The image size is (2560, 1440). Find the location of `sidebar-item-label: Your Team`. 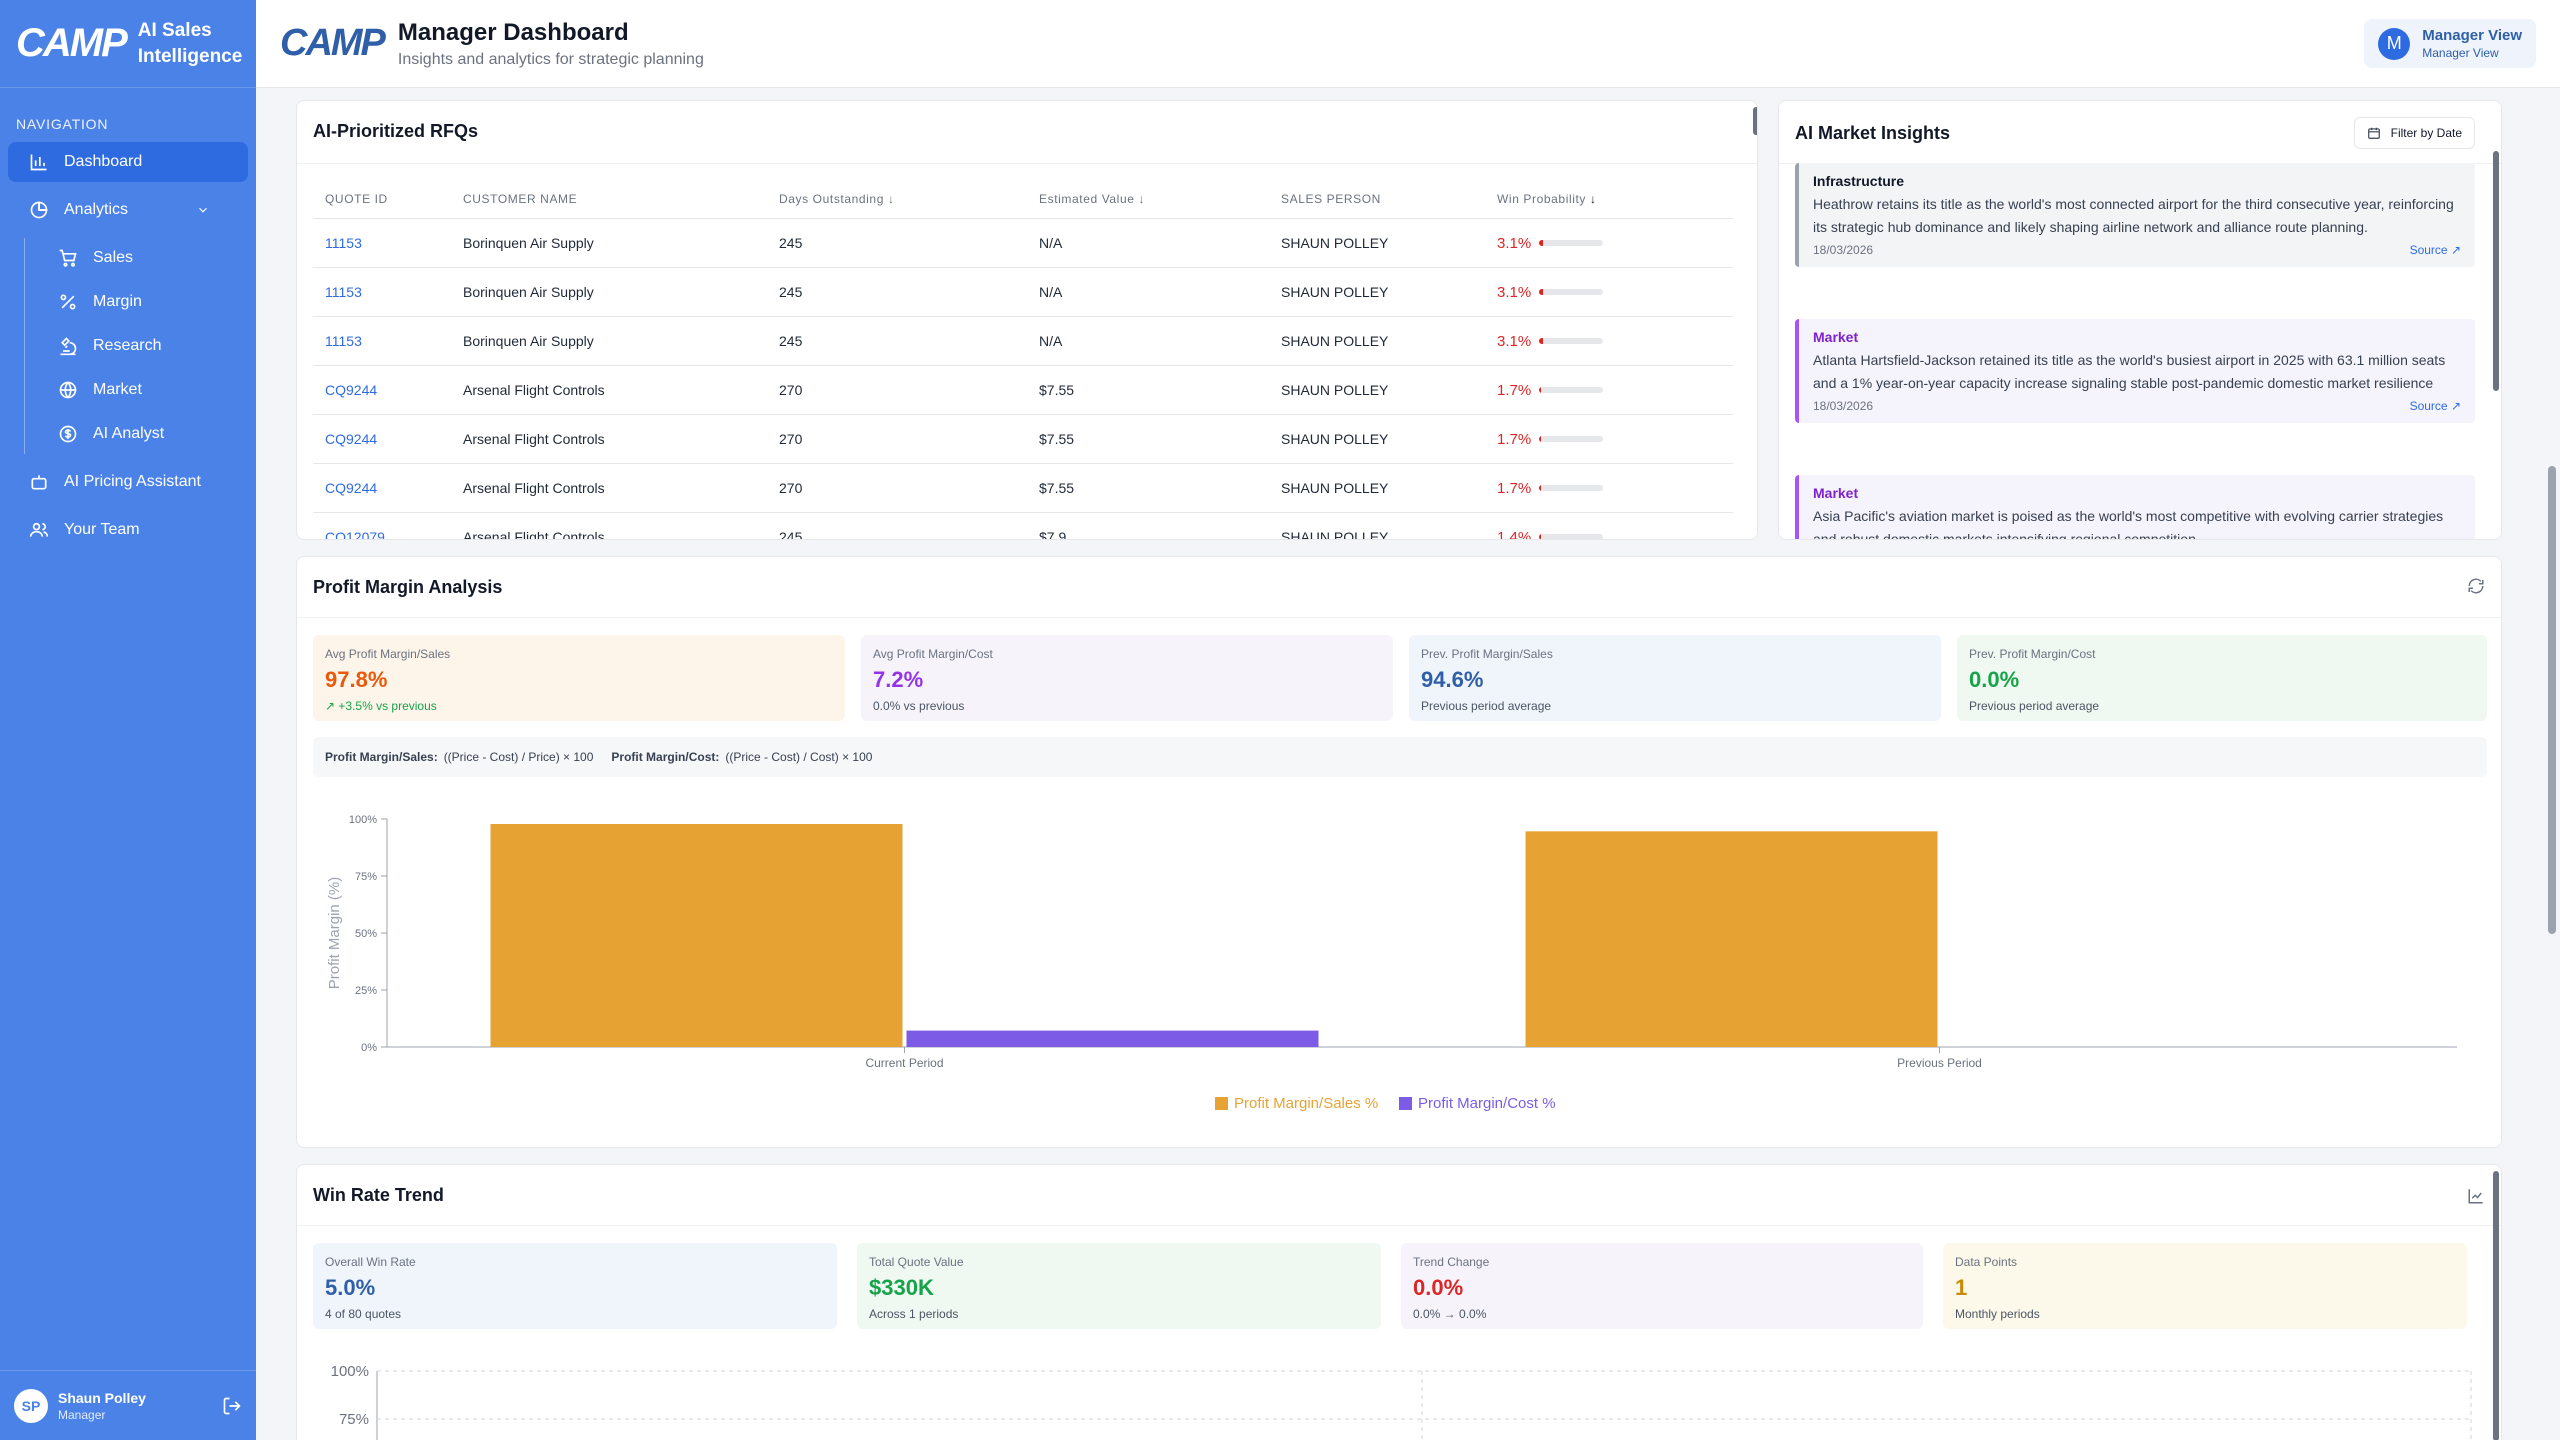

sidebar-item-label: Your Team is located at coordinates (102, 529).